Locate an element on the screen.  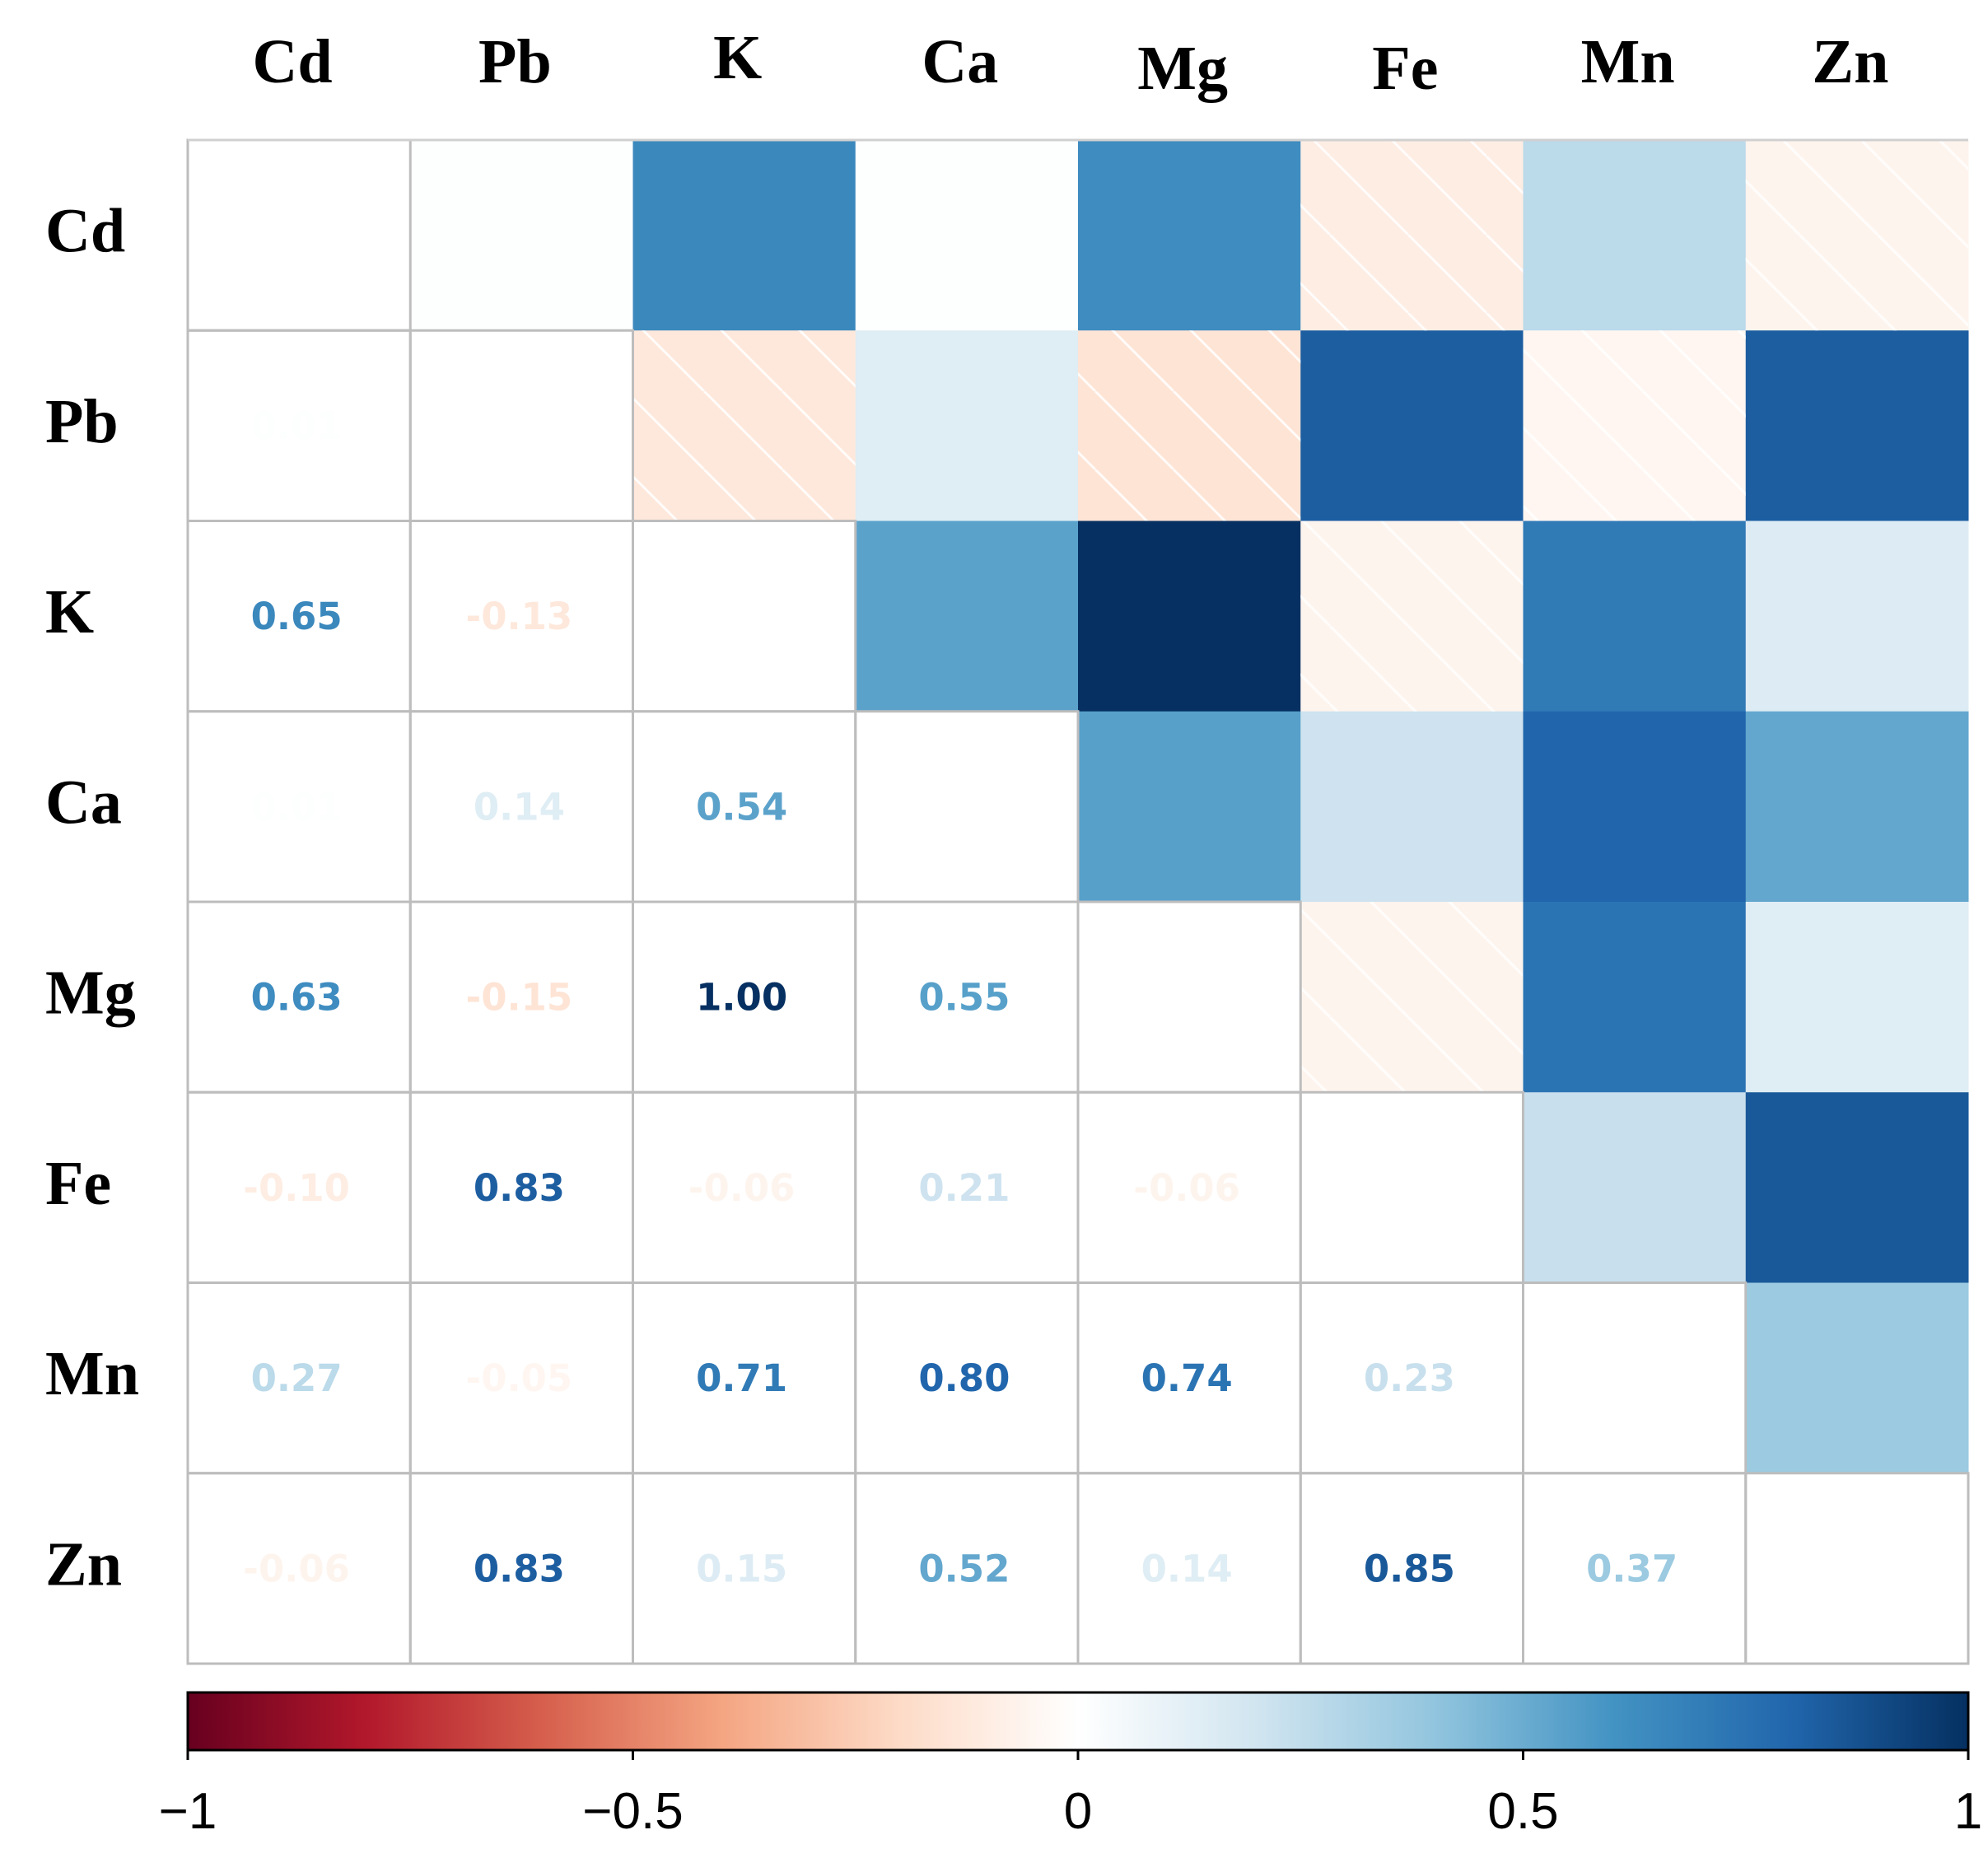
colorbar-tick-label: −0.5 is located at coordinates (632, 1812).